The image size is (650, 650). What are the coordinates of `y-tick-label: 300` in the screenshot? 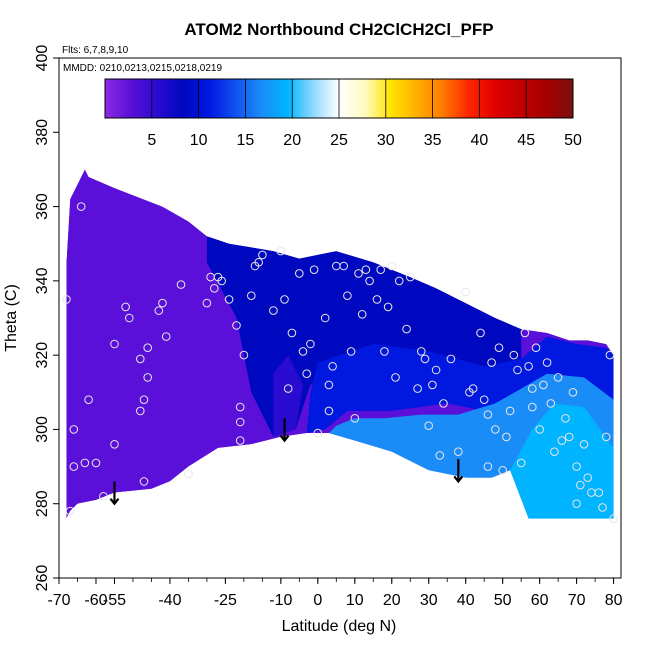 It's located at (42, 429).